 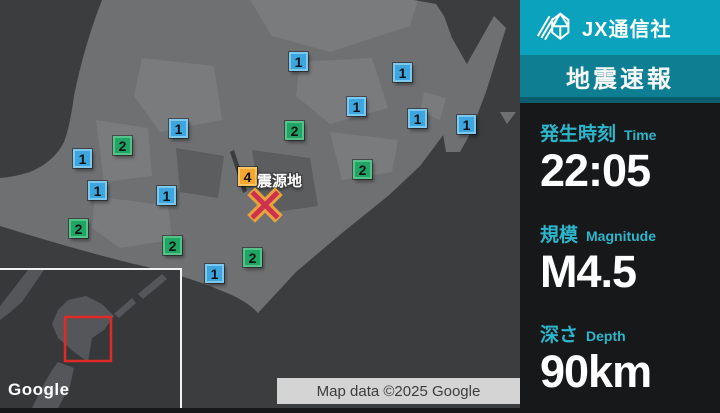 I want to click on banner-shadow-strip, so click(x=620, y=100).